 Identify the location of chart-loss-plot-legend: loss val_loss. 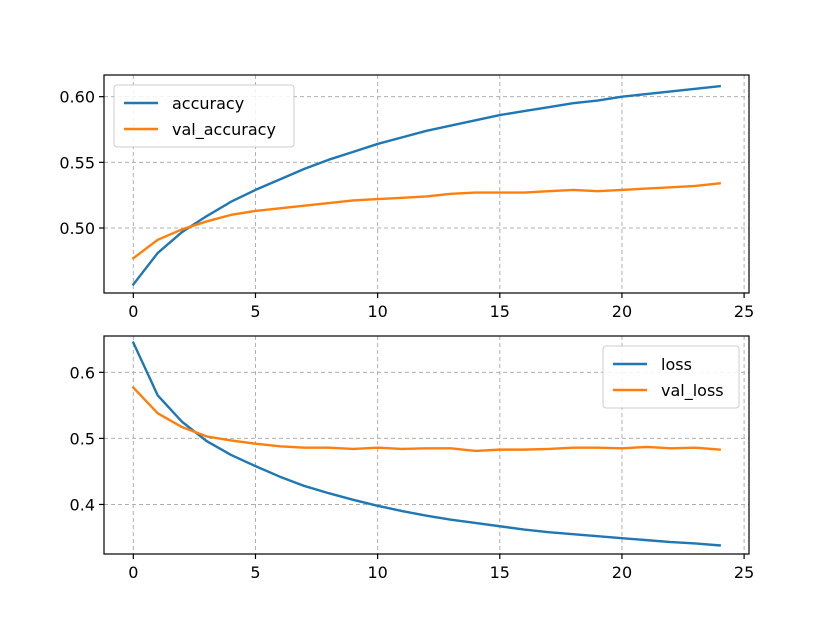
(671, 377).